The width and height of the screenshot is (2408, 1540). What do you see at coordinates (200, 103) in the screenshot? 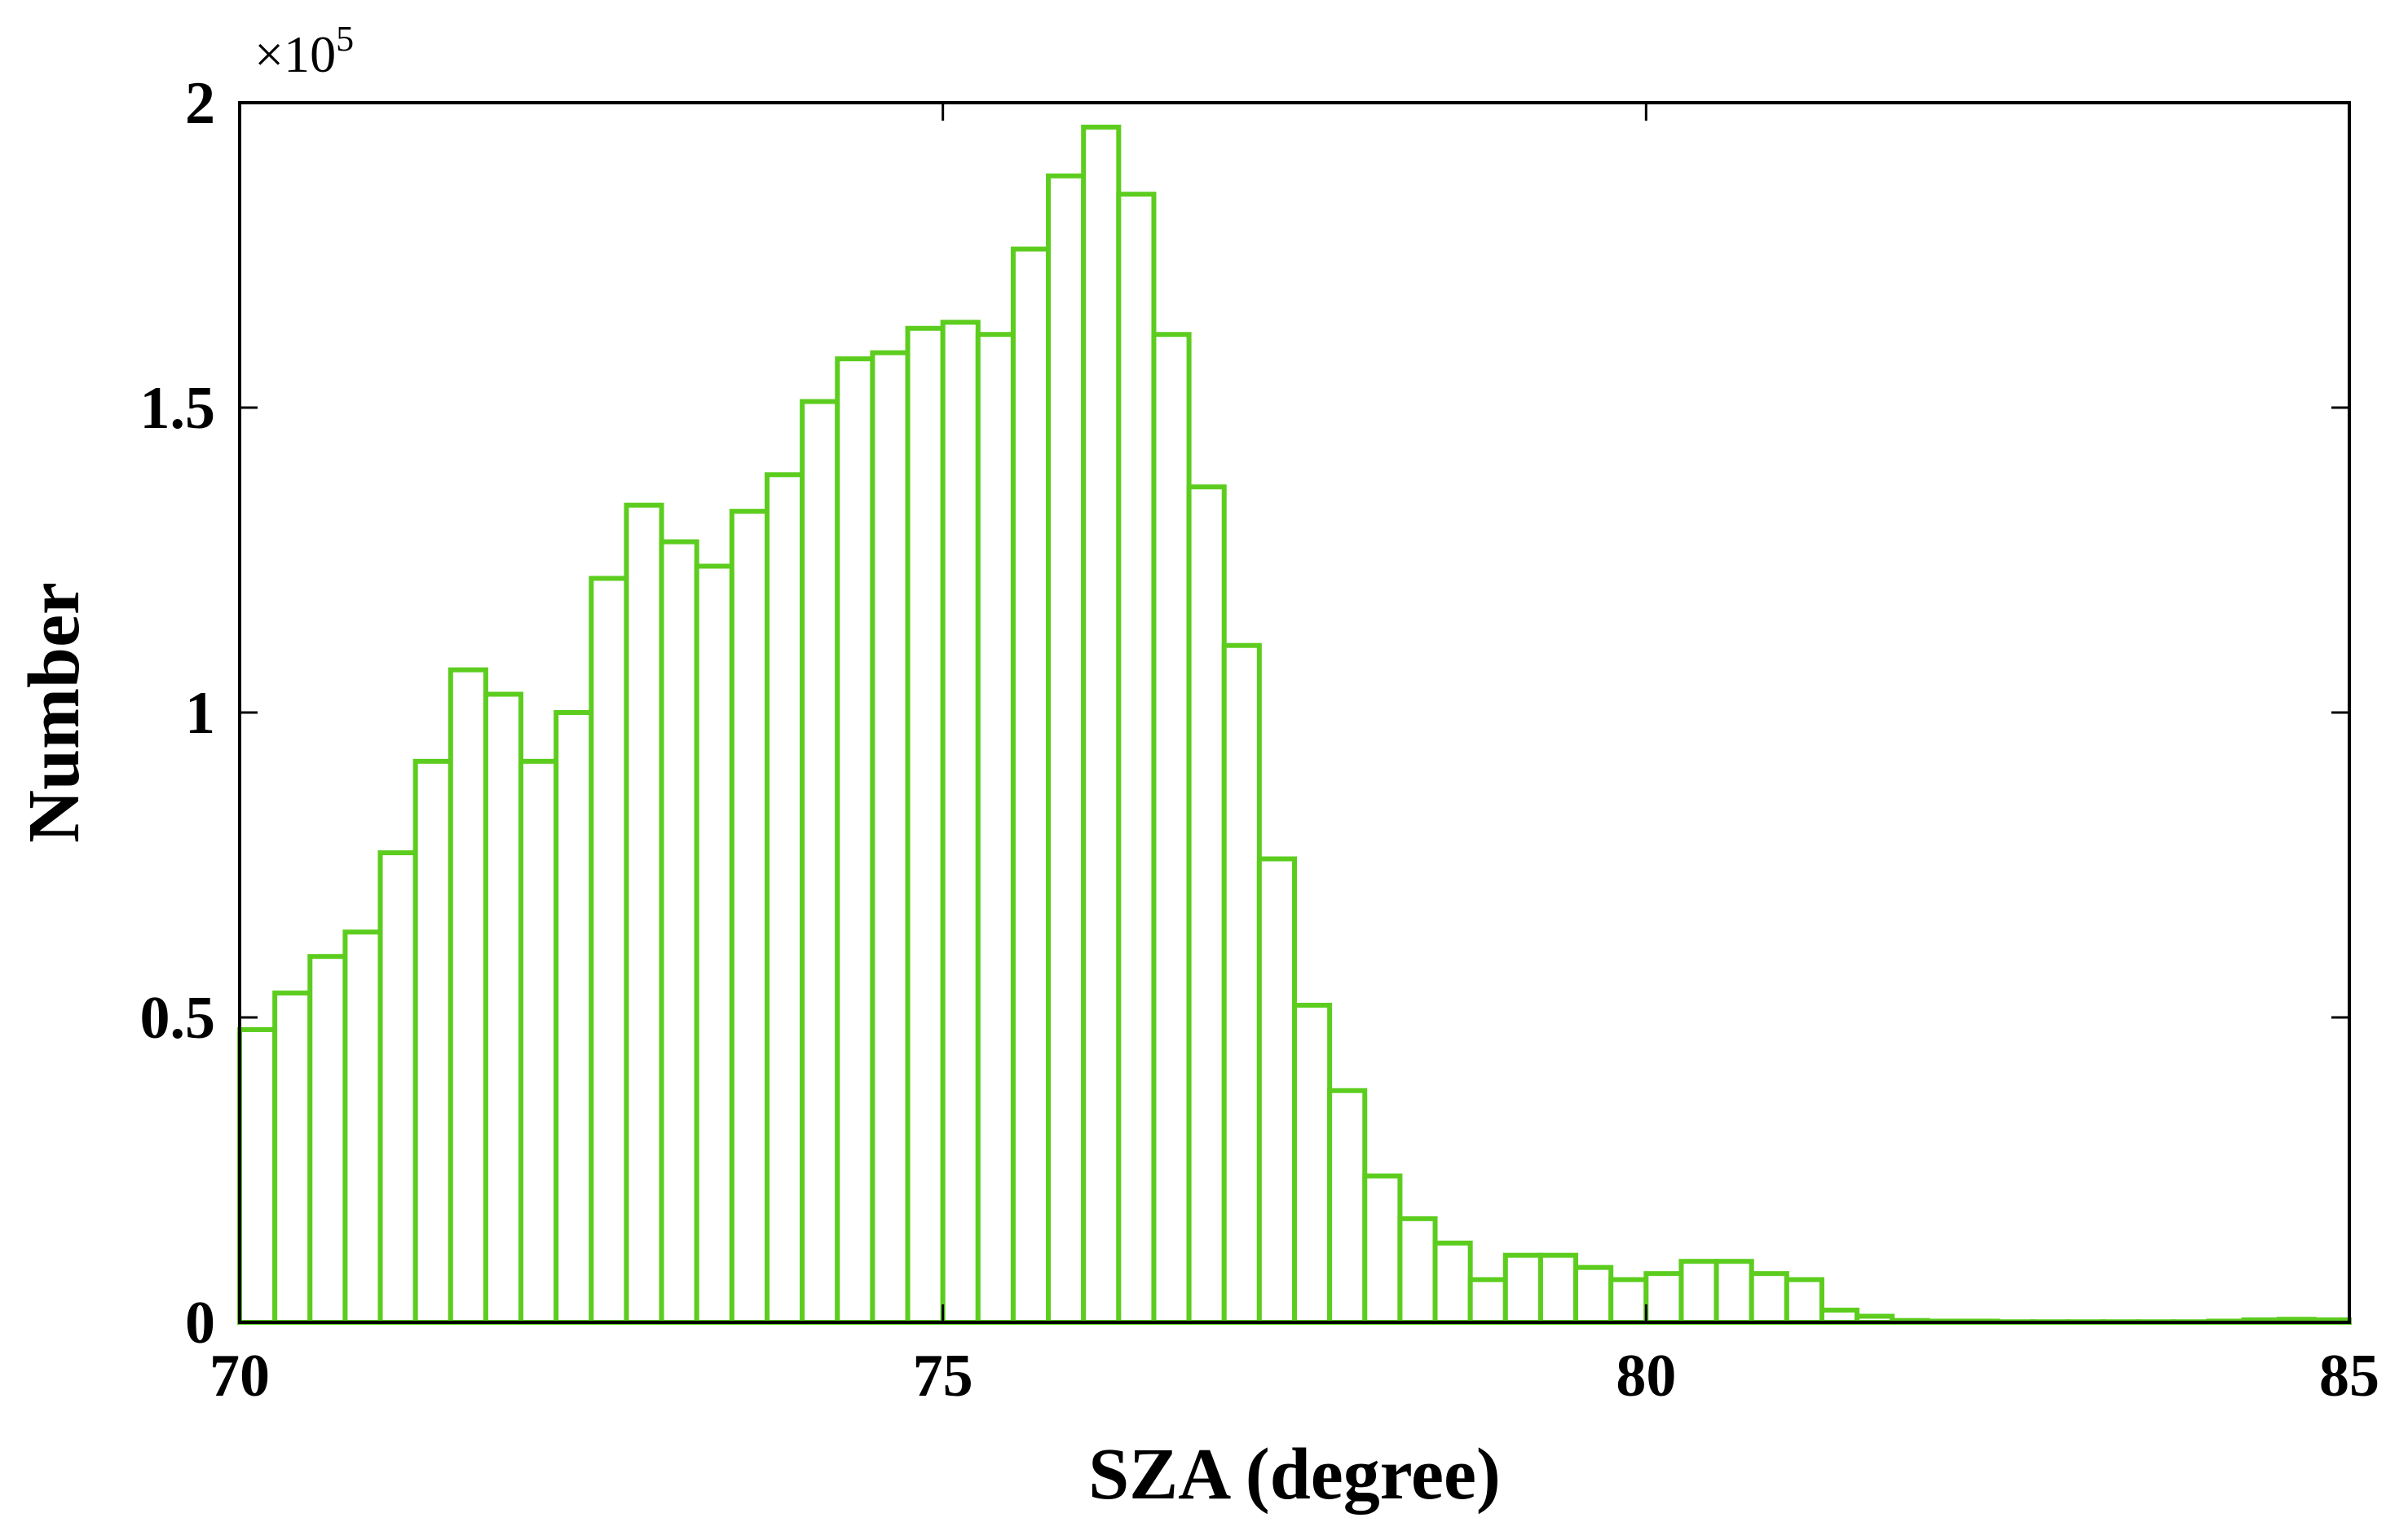
I see `y-tick-label: 2` at bounding box center [200, 103].